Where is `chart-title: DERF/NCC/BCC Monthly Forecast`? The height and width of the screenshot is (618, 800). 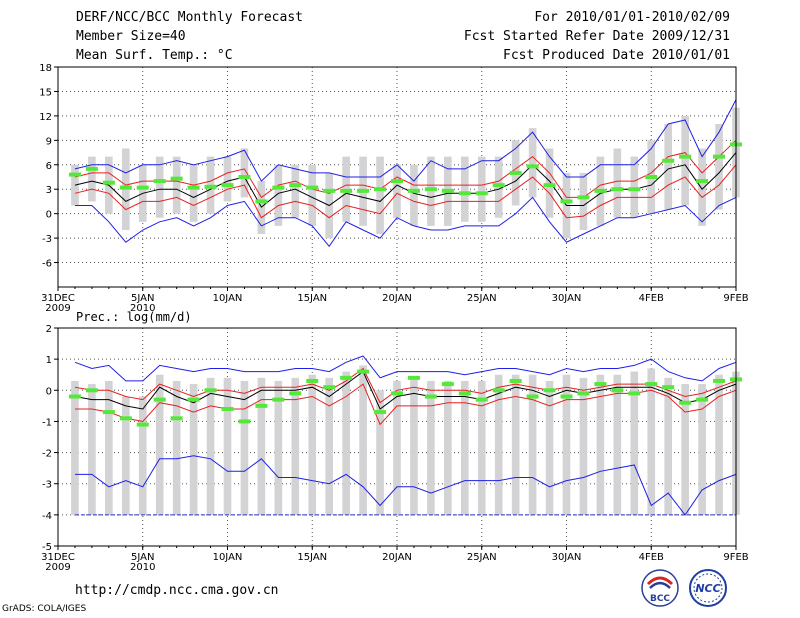 chart-title: DERF/NCC/BCC Monthly Forecast is located at coordinates (189, 17).